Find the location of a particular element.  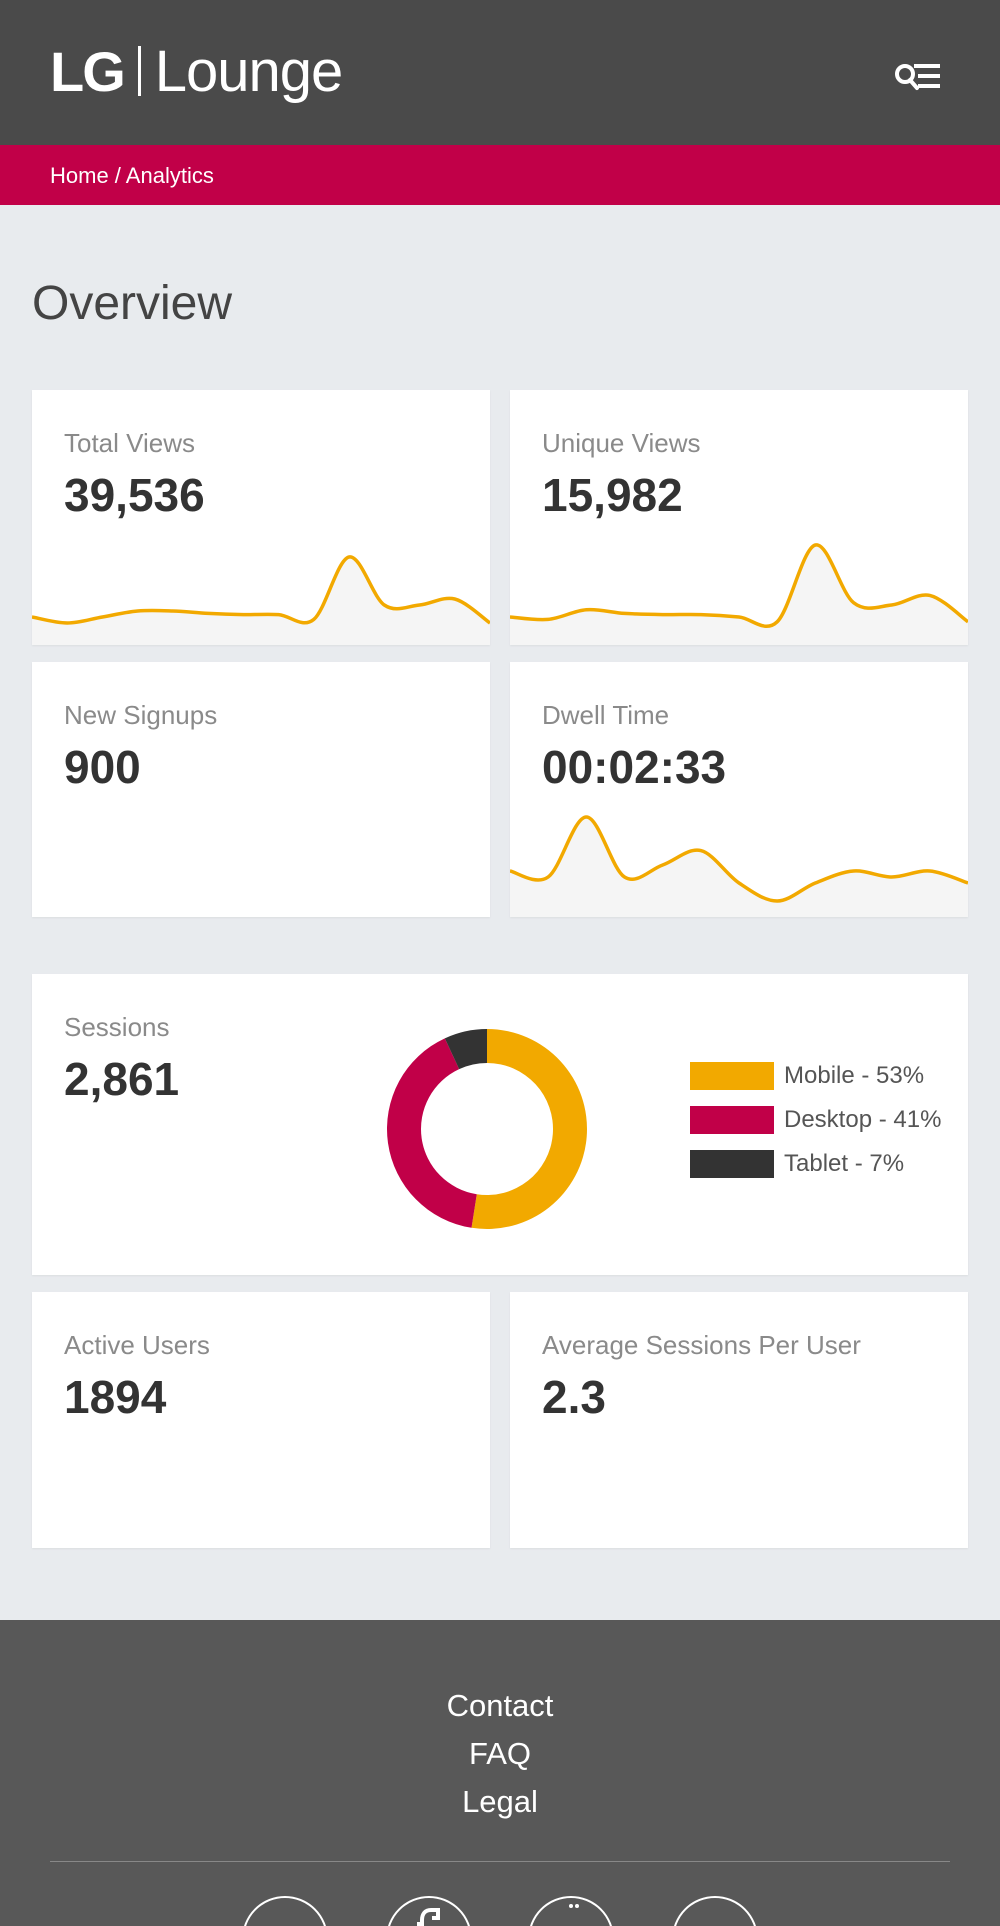

logo-divider is located at coordinates (139, 71).